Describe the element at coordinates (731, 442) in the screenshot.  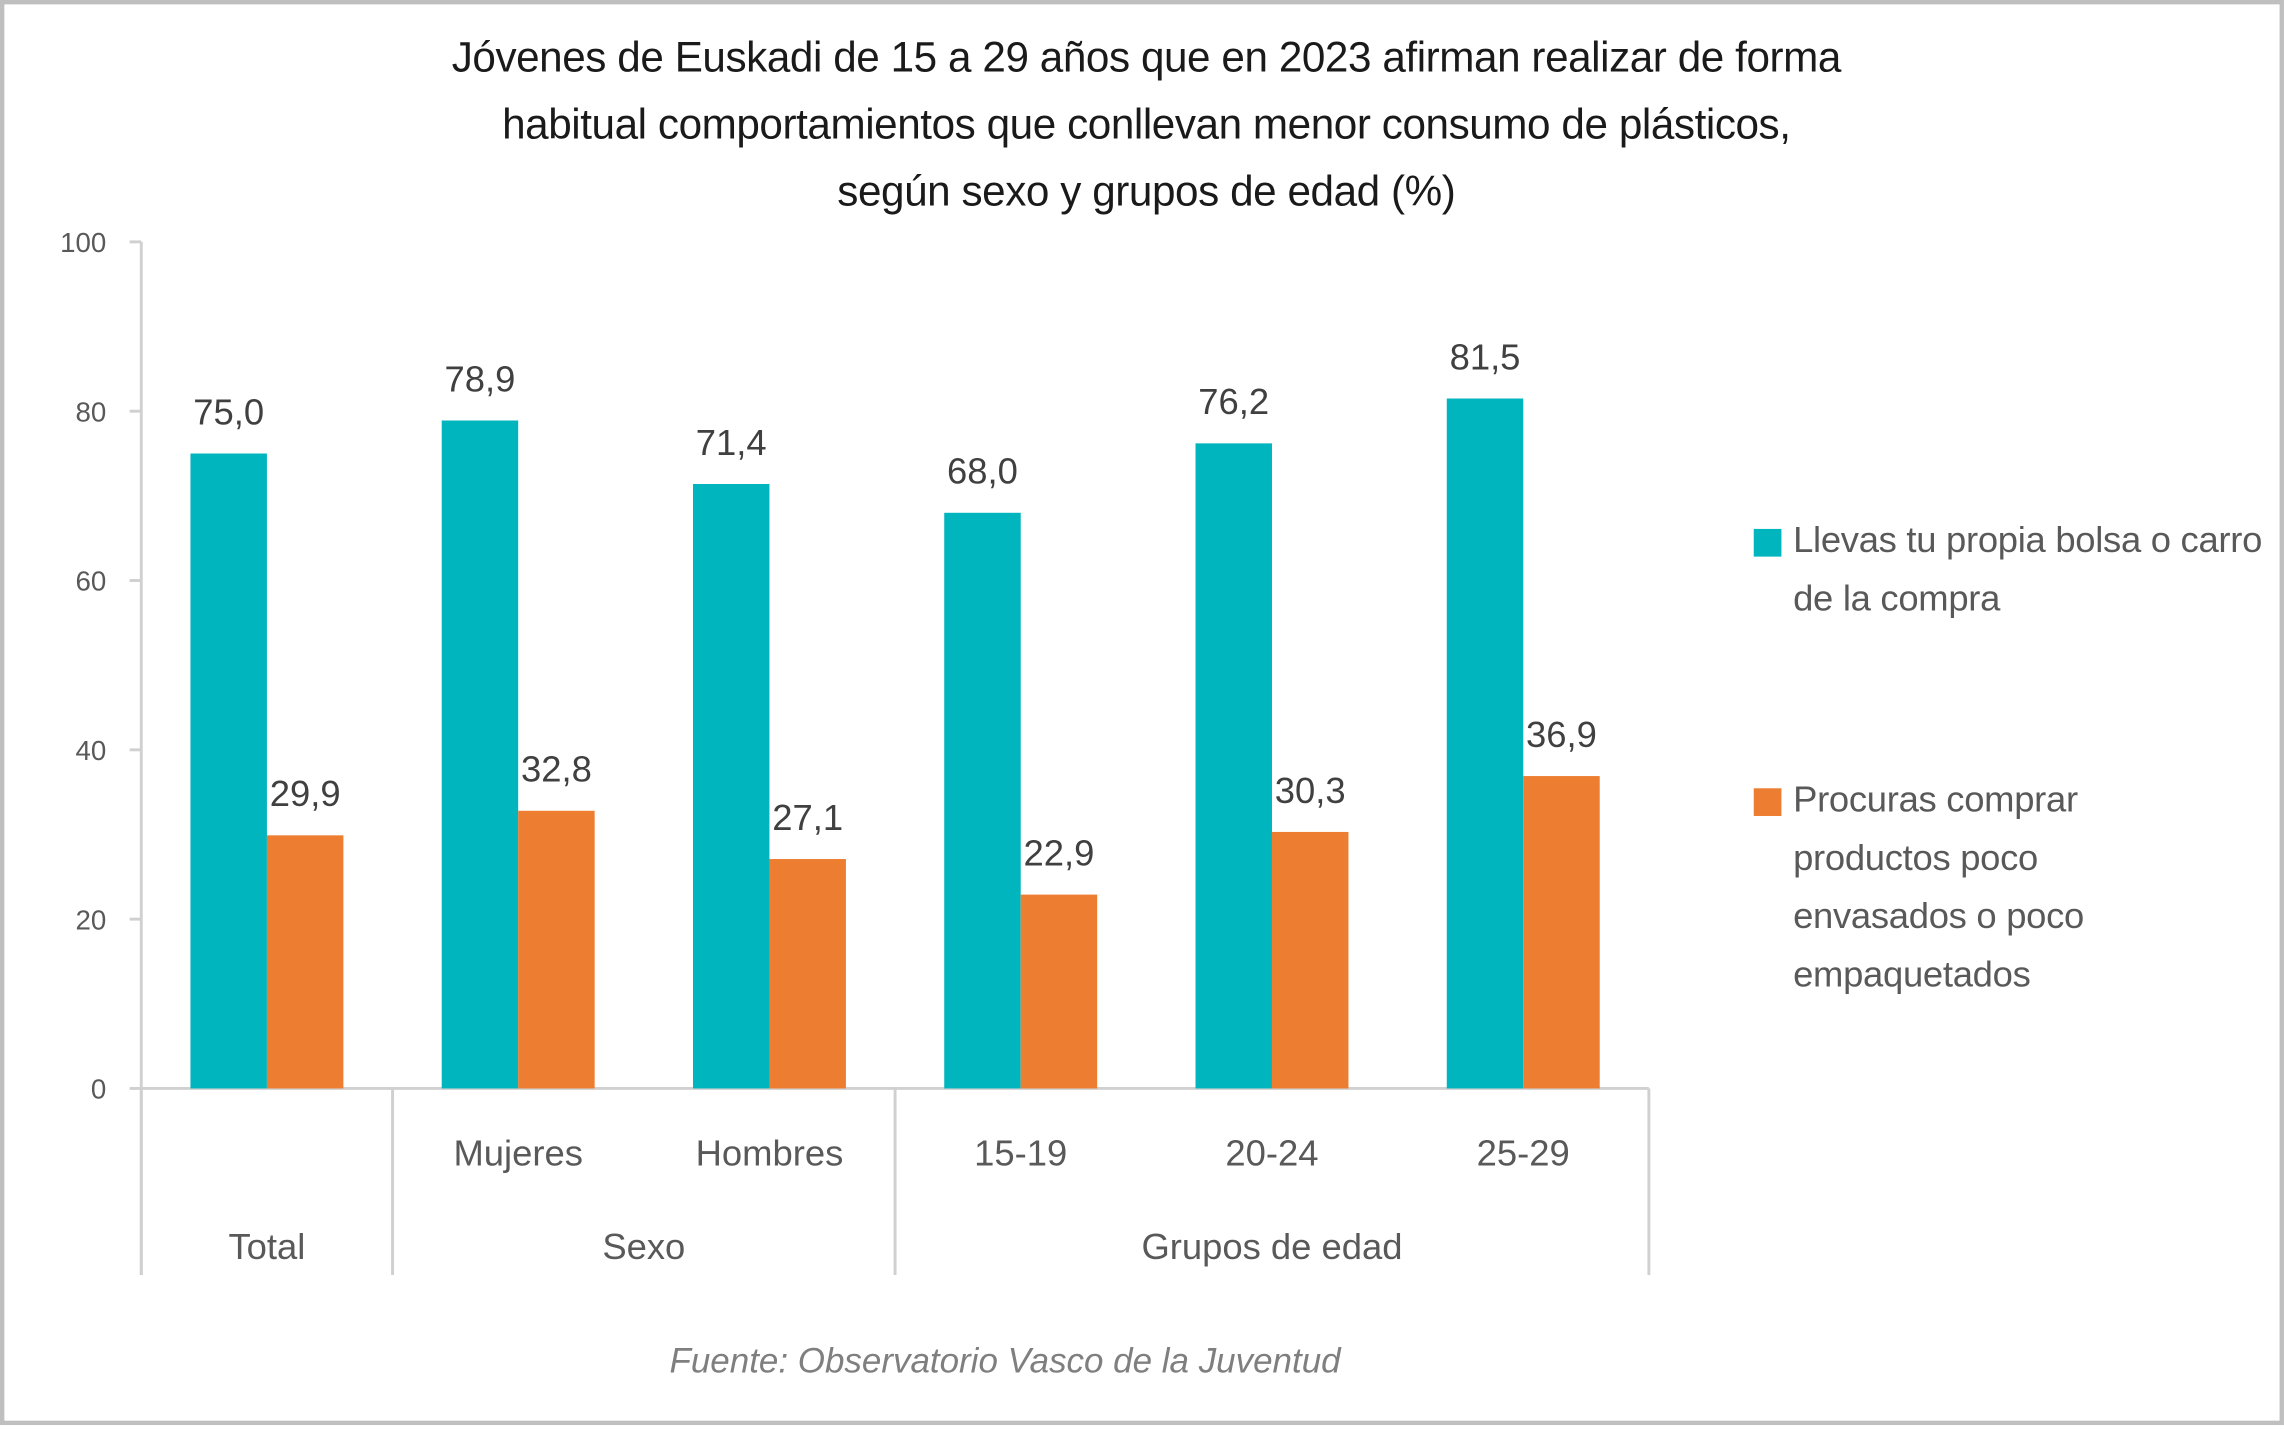
I see `data-label: 71,4` at that location.